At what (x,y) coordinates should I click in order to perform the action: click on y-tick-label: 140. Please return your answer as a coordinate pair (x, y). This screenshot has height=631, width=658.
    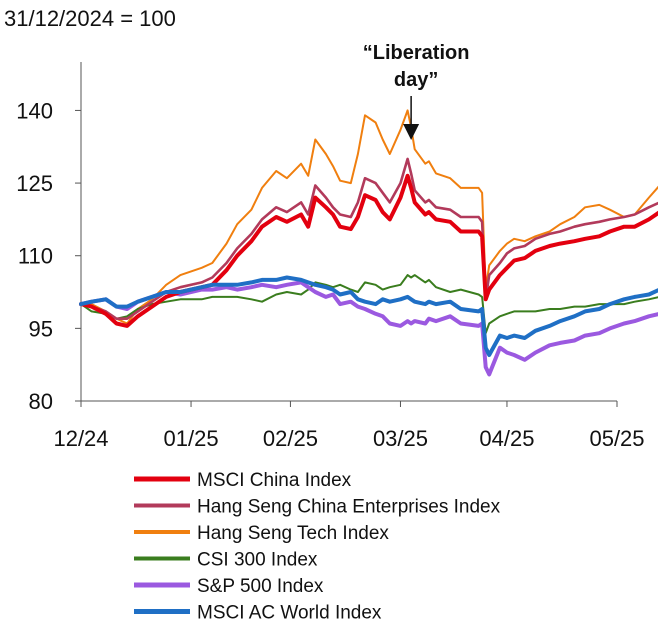
    Looking at the image, I should click on (34, 110).